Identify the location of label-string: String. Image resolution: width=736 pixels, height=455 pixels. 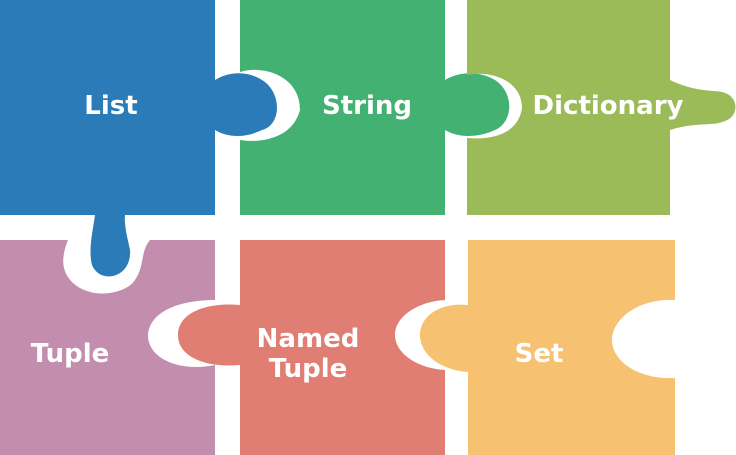
(367, 106).